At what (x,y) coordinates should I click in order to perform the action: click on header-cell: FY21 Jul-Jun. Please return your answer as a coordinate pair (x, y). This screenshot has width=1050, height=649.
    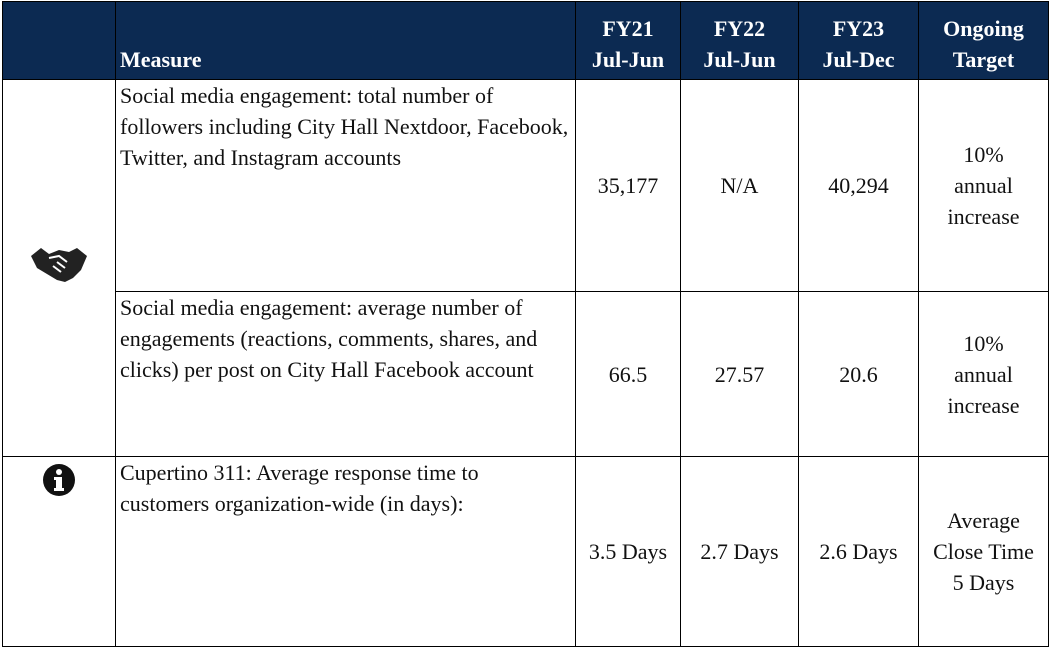
    Looking at the image, I should click on (628, 40).